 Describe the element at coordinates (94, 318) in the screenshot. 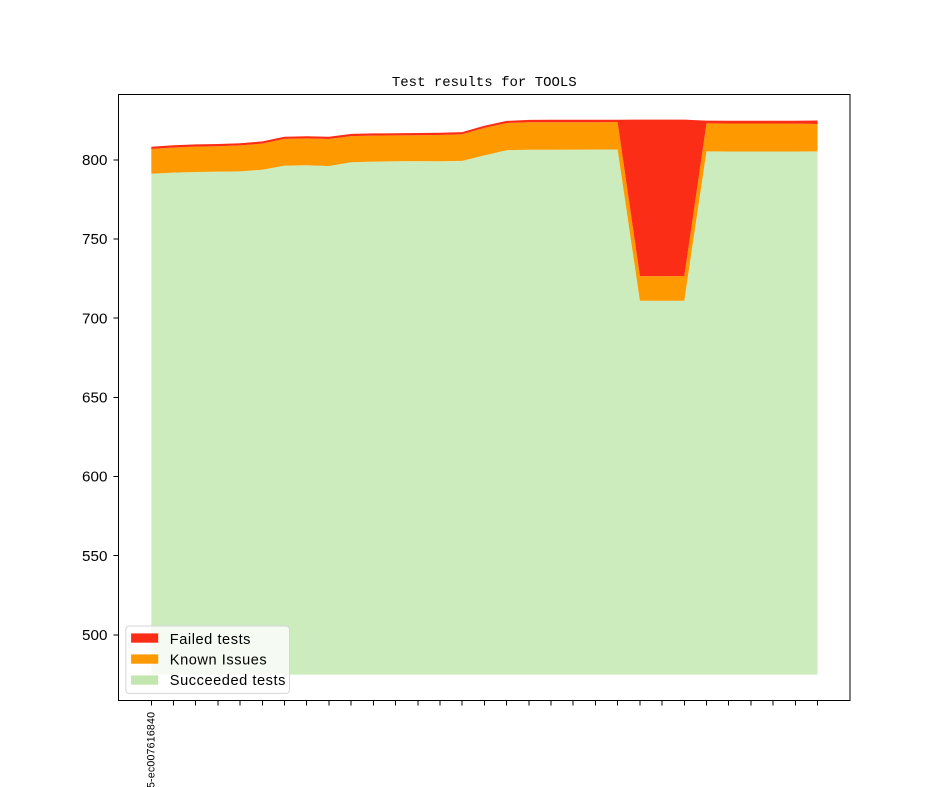

I see `svg-text: 700` at that location.